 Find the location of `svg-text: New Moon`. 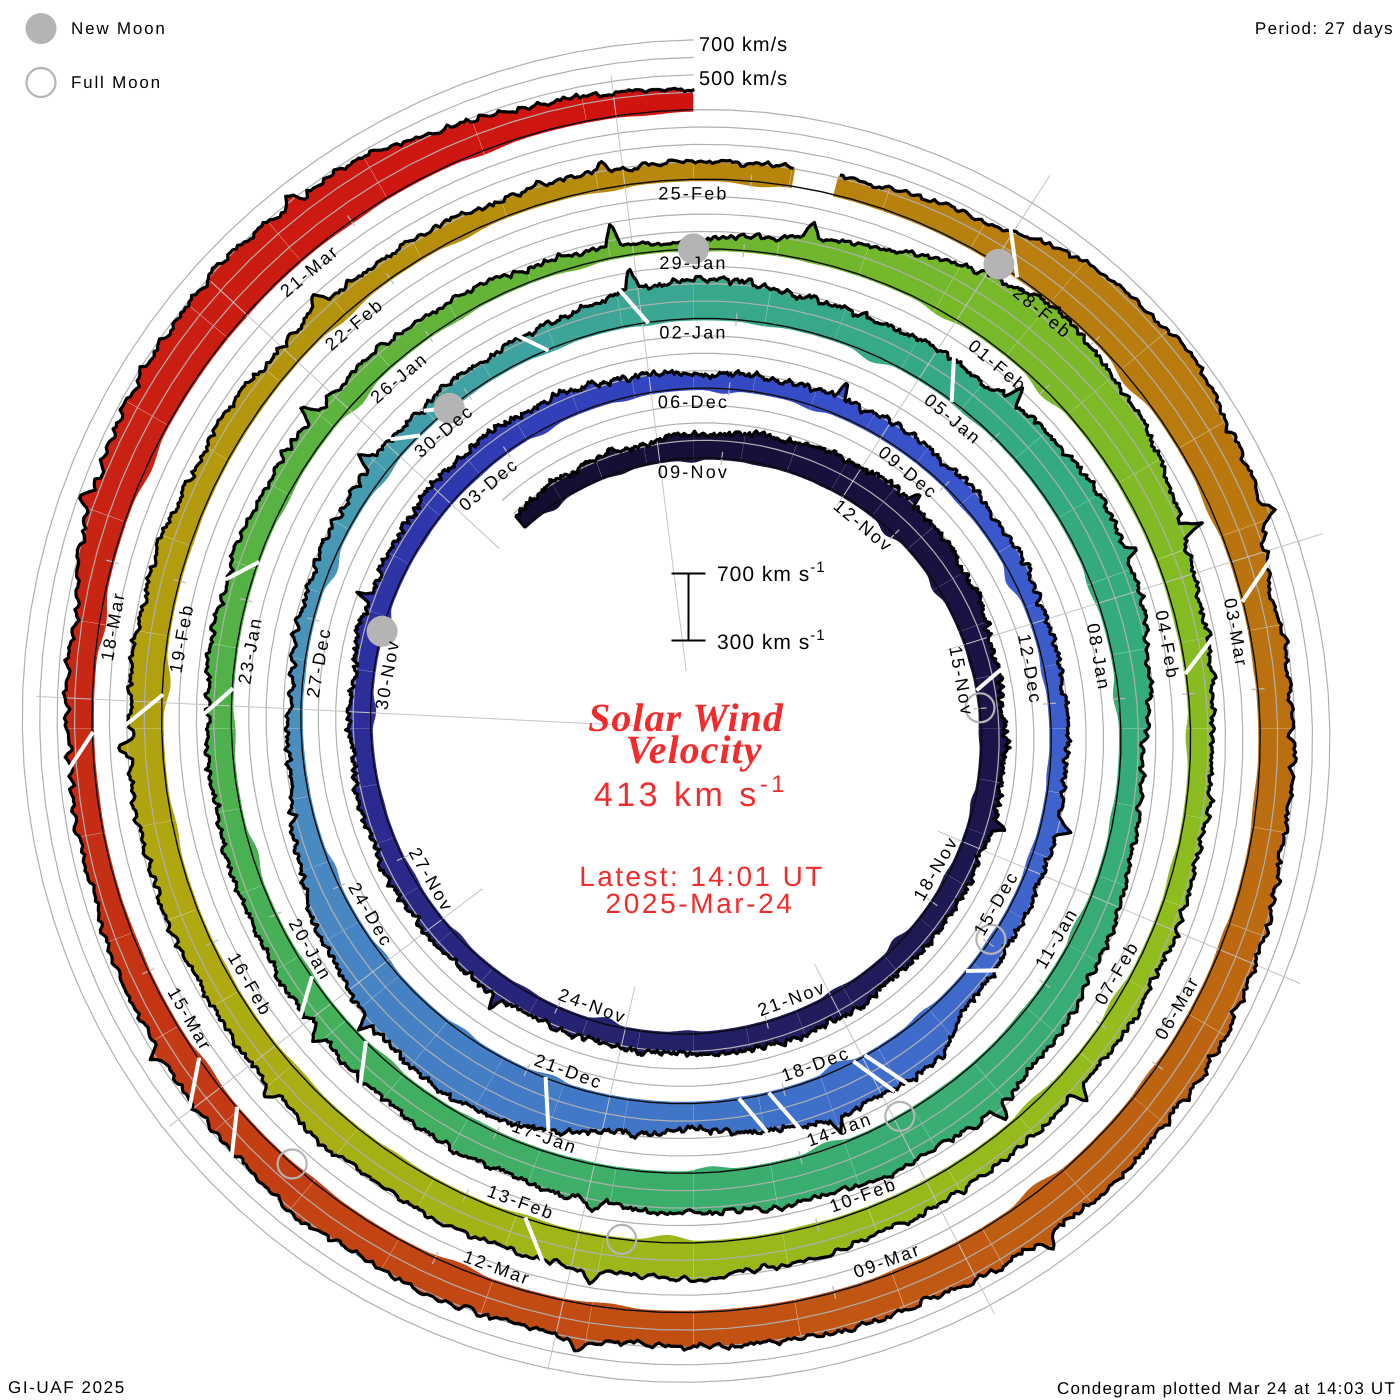

svg-text: New Moon is located at coordinates (119, 28).